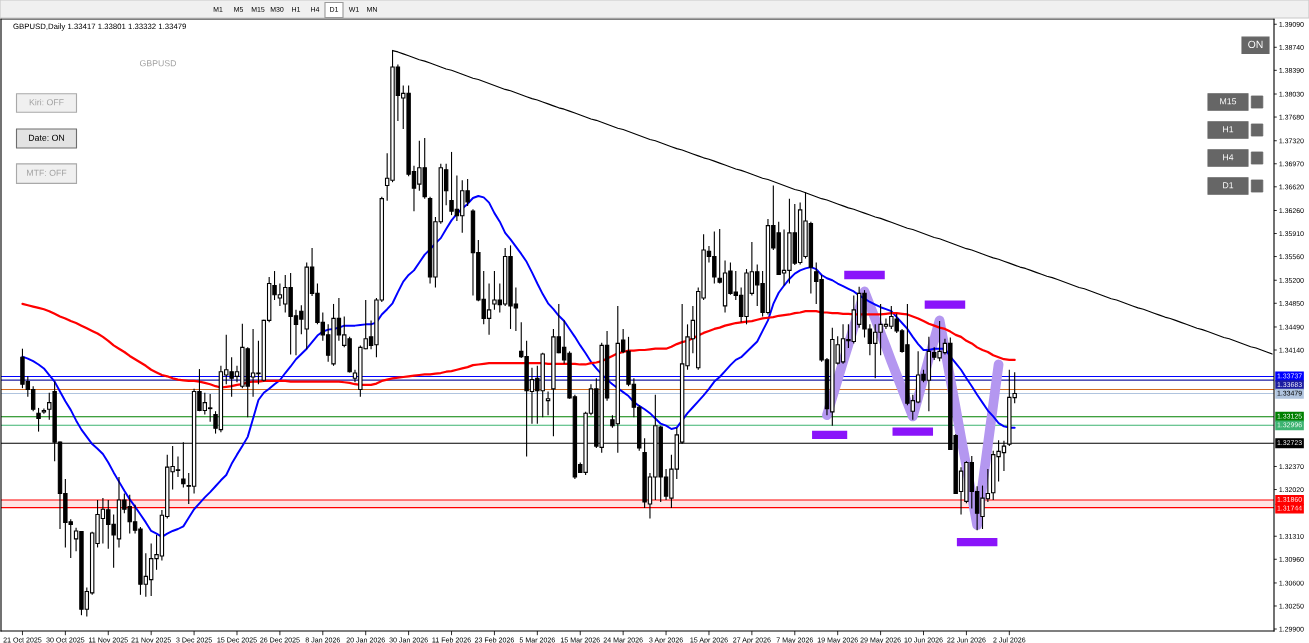  I want to click on annotation: Kiri: OFF, so click(46, 102).